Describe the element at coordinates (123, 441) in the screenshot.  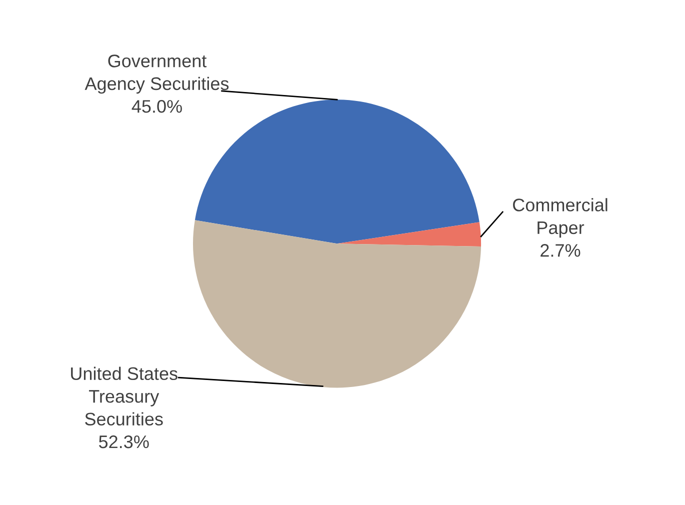
I see `data-label: 52.3%` at that location.